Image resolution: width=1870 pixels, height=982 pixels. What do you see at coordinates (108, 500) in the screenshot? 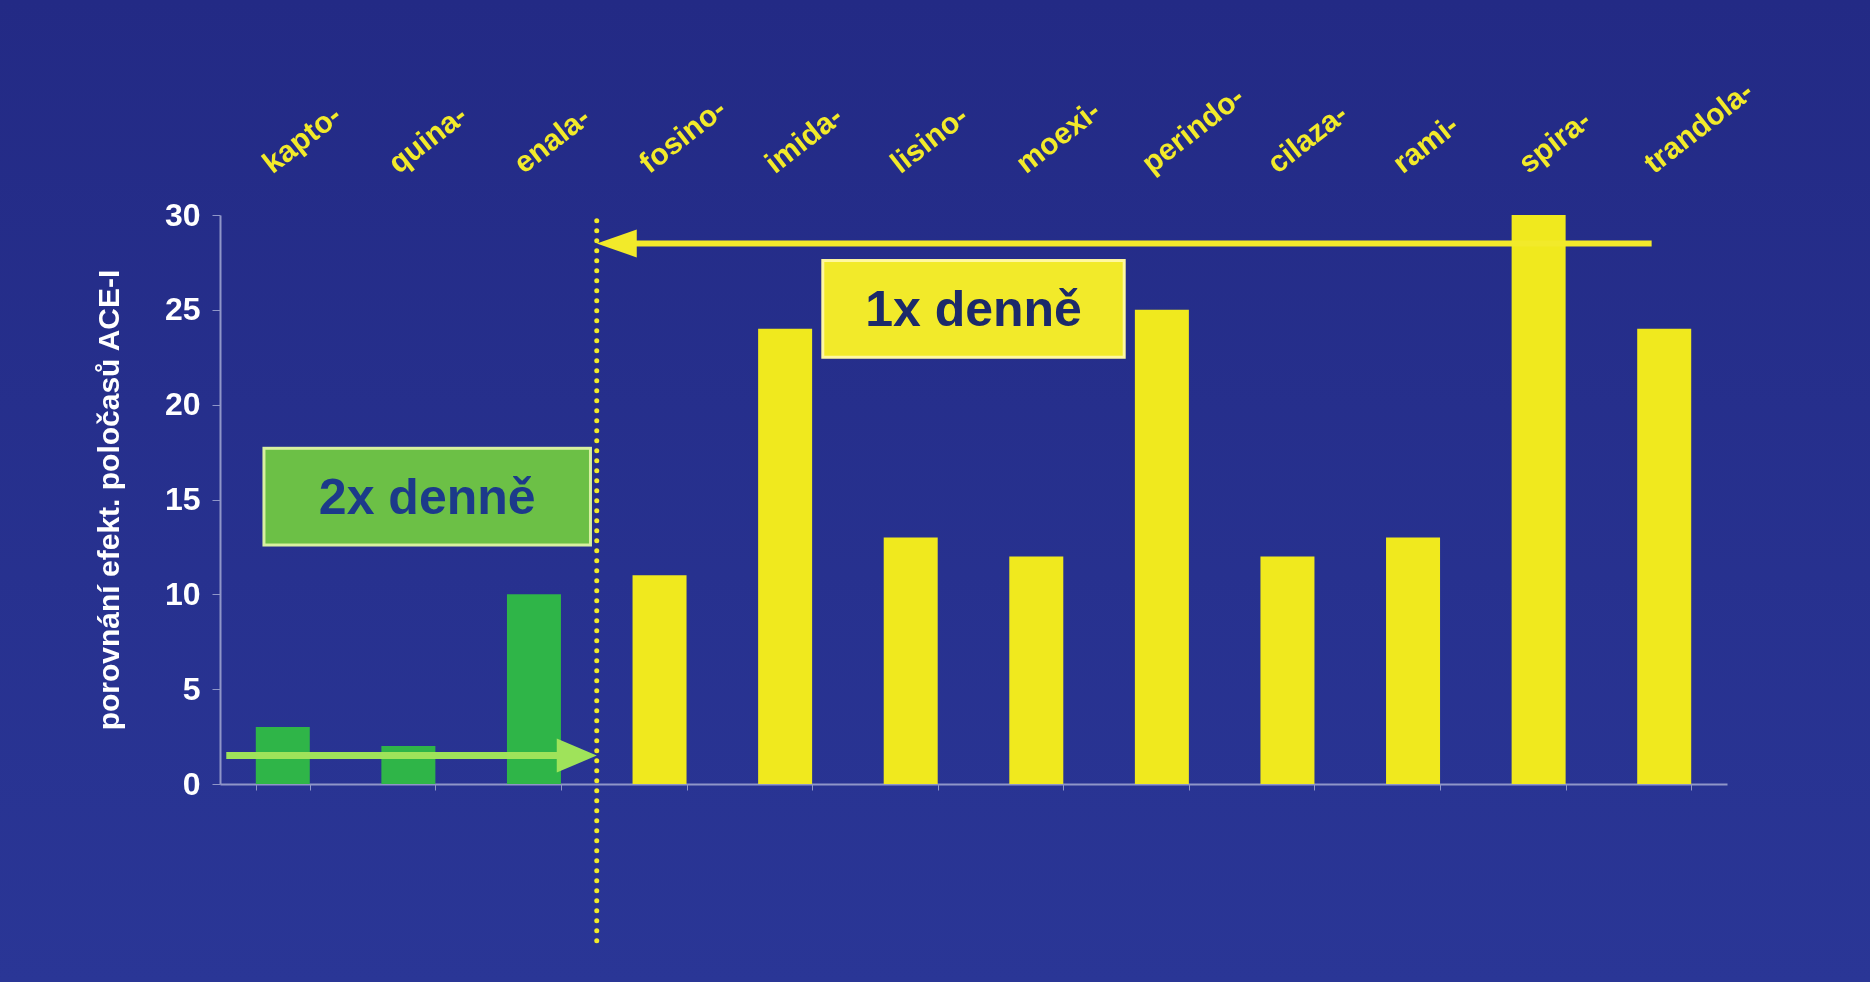
I see `y-axis-title: porovnání efekt. poločasů ACE-I` at bounding box center [108, 500].